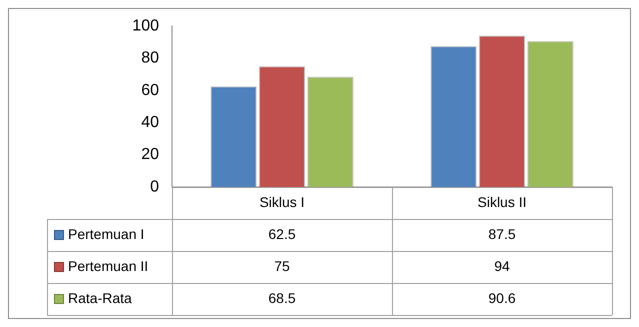 The image size is (639, 327). Describe the element at coordinates (150, 123) in the screenshot. I see `y-tick-label: 40` at that location.